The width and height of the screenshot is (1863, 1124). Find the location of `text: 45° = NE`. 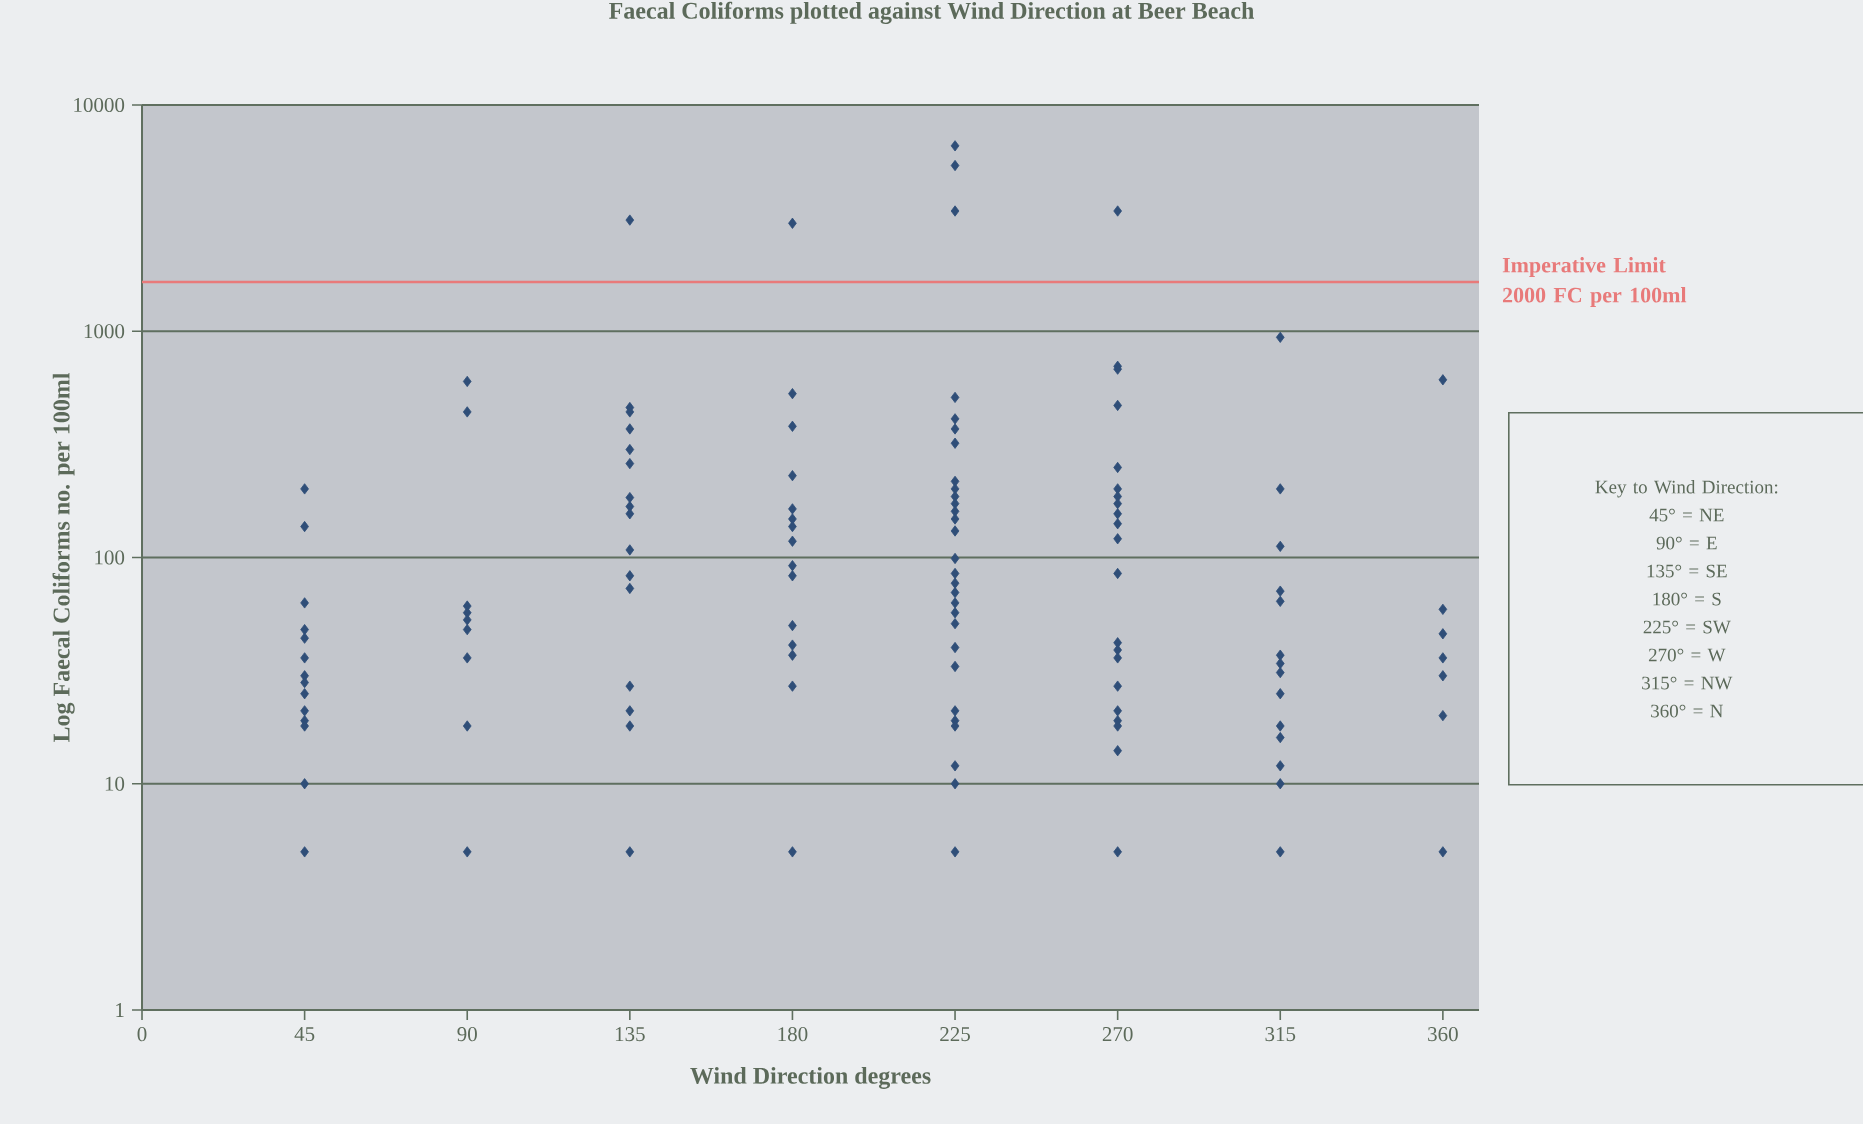

text: 45° = NE is located at coordinates (1686, 515).